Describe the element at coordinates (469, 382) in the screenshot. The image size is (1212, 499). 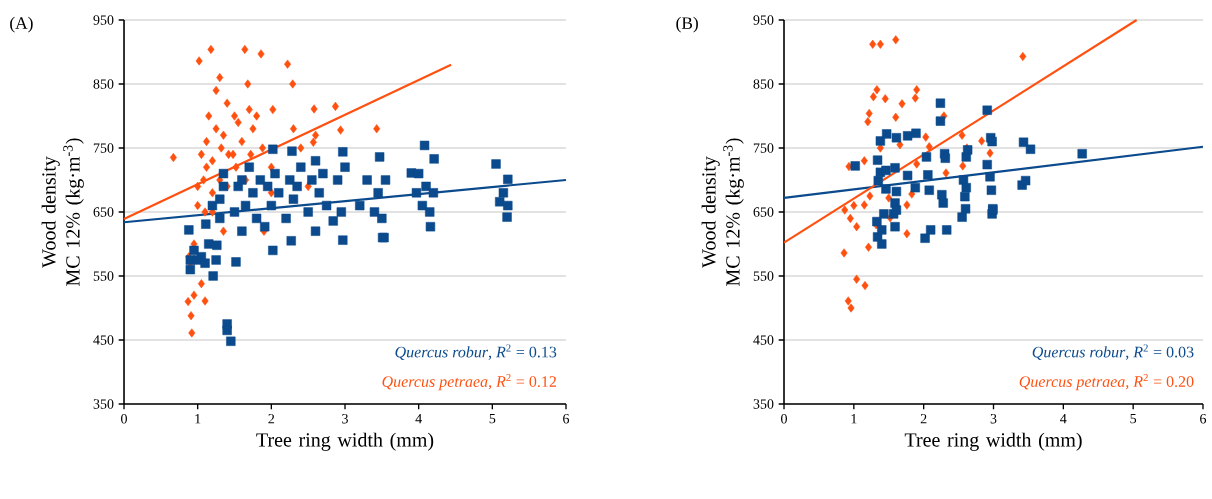
I see `text: Quercus petraea, R$^{2}$ = 0.12` at that location.